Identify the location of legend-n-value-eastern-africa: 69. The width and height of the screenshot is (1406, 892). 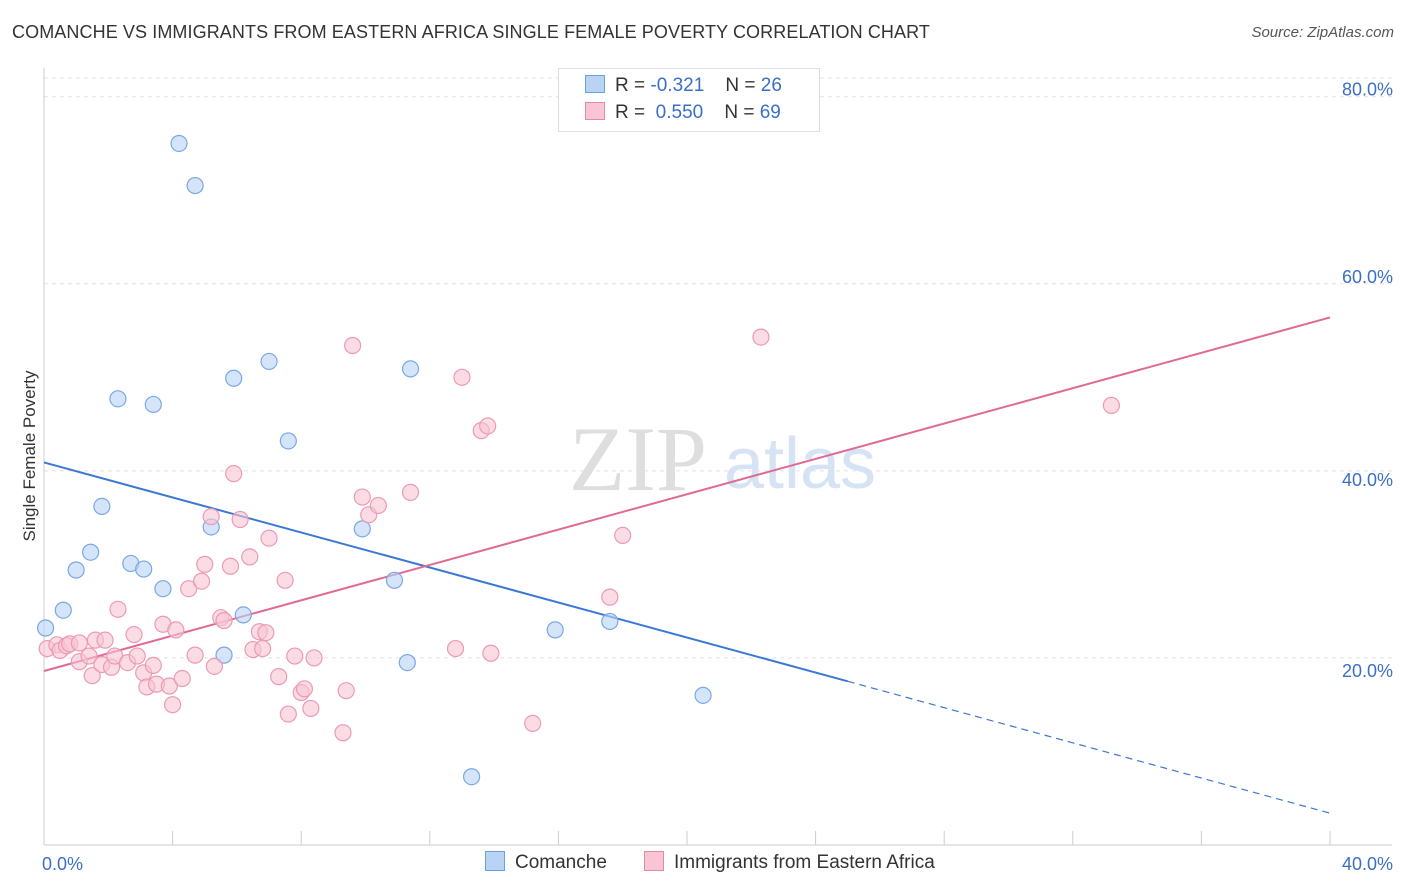
(770, 112).